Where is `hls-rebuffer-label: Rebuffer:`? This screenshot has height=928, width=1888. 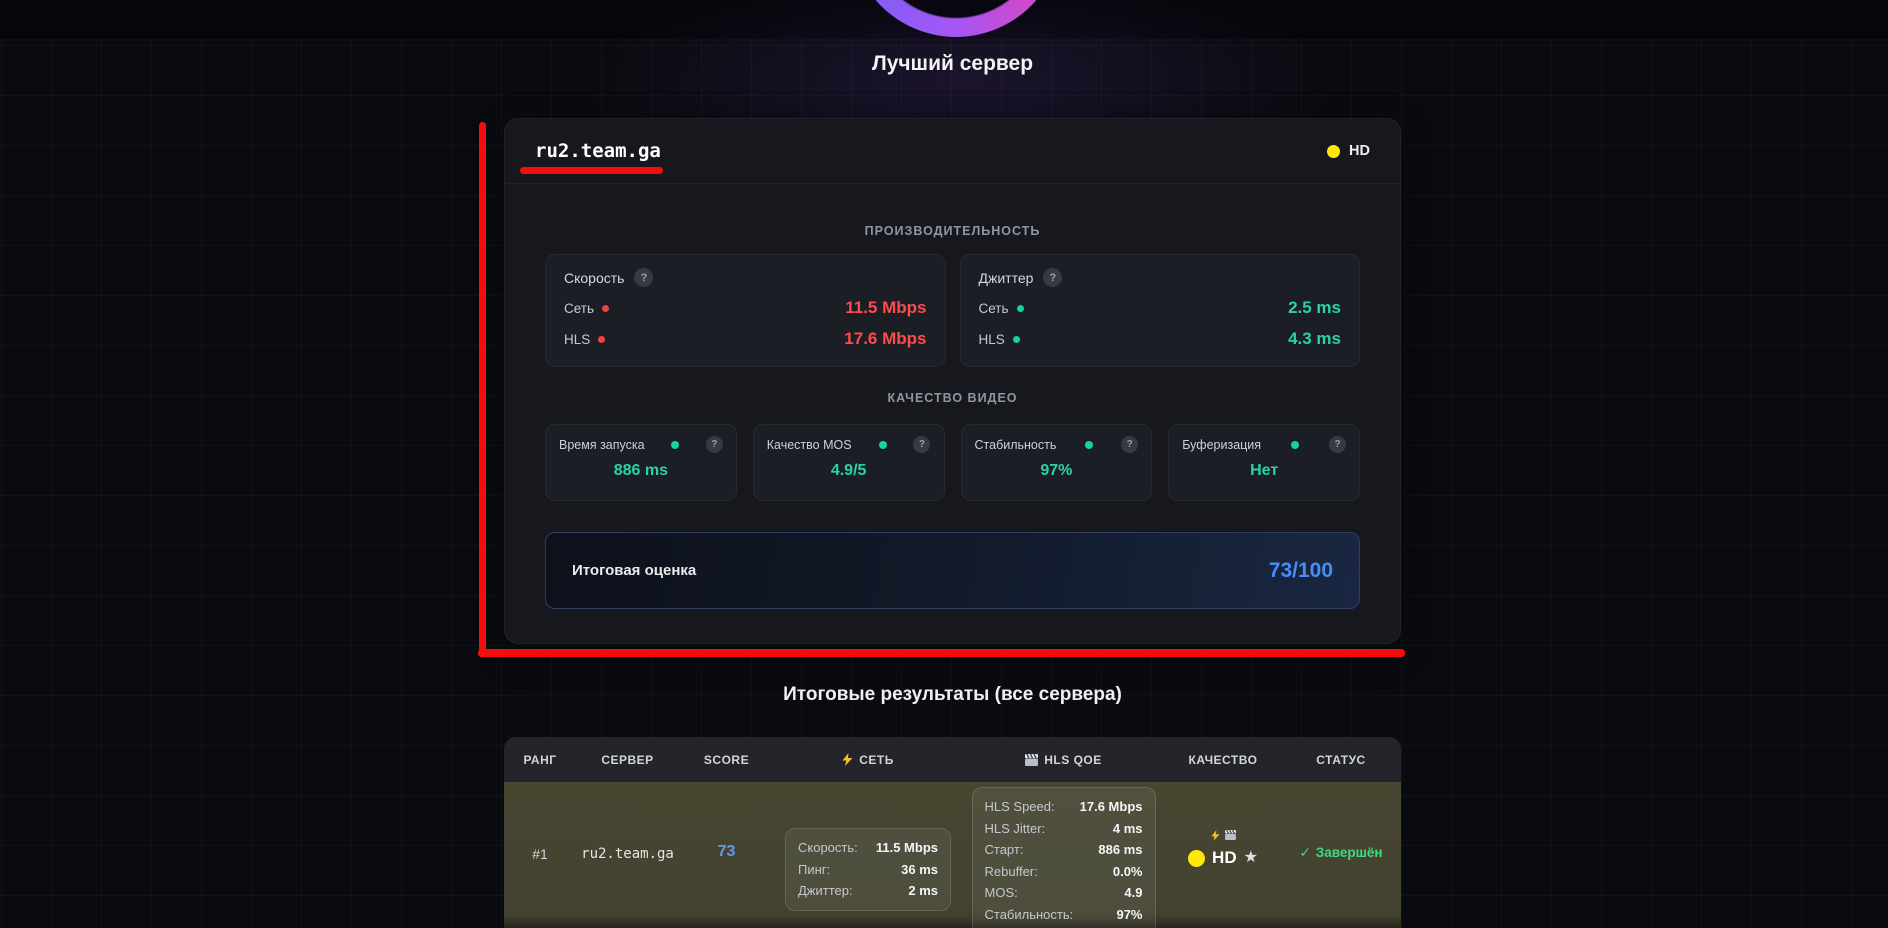
hls-rebuffer-label: Rebuffer: is located at coordinates (1011, 871).